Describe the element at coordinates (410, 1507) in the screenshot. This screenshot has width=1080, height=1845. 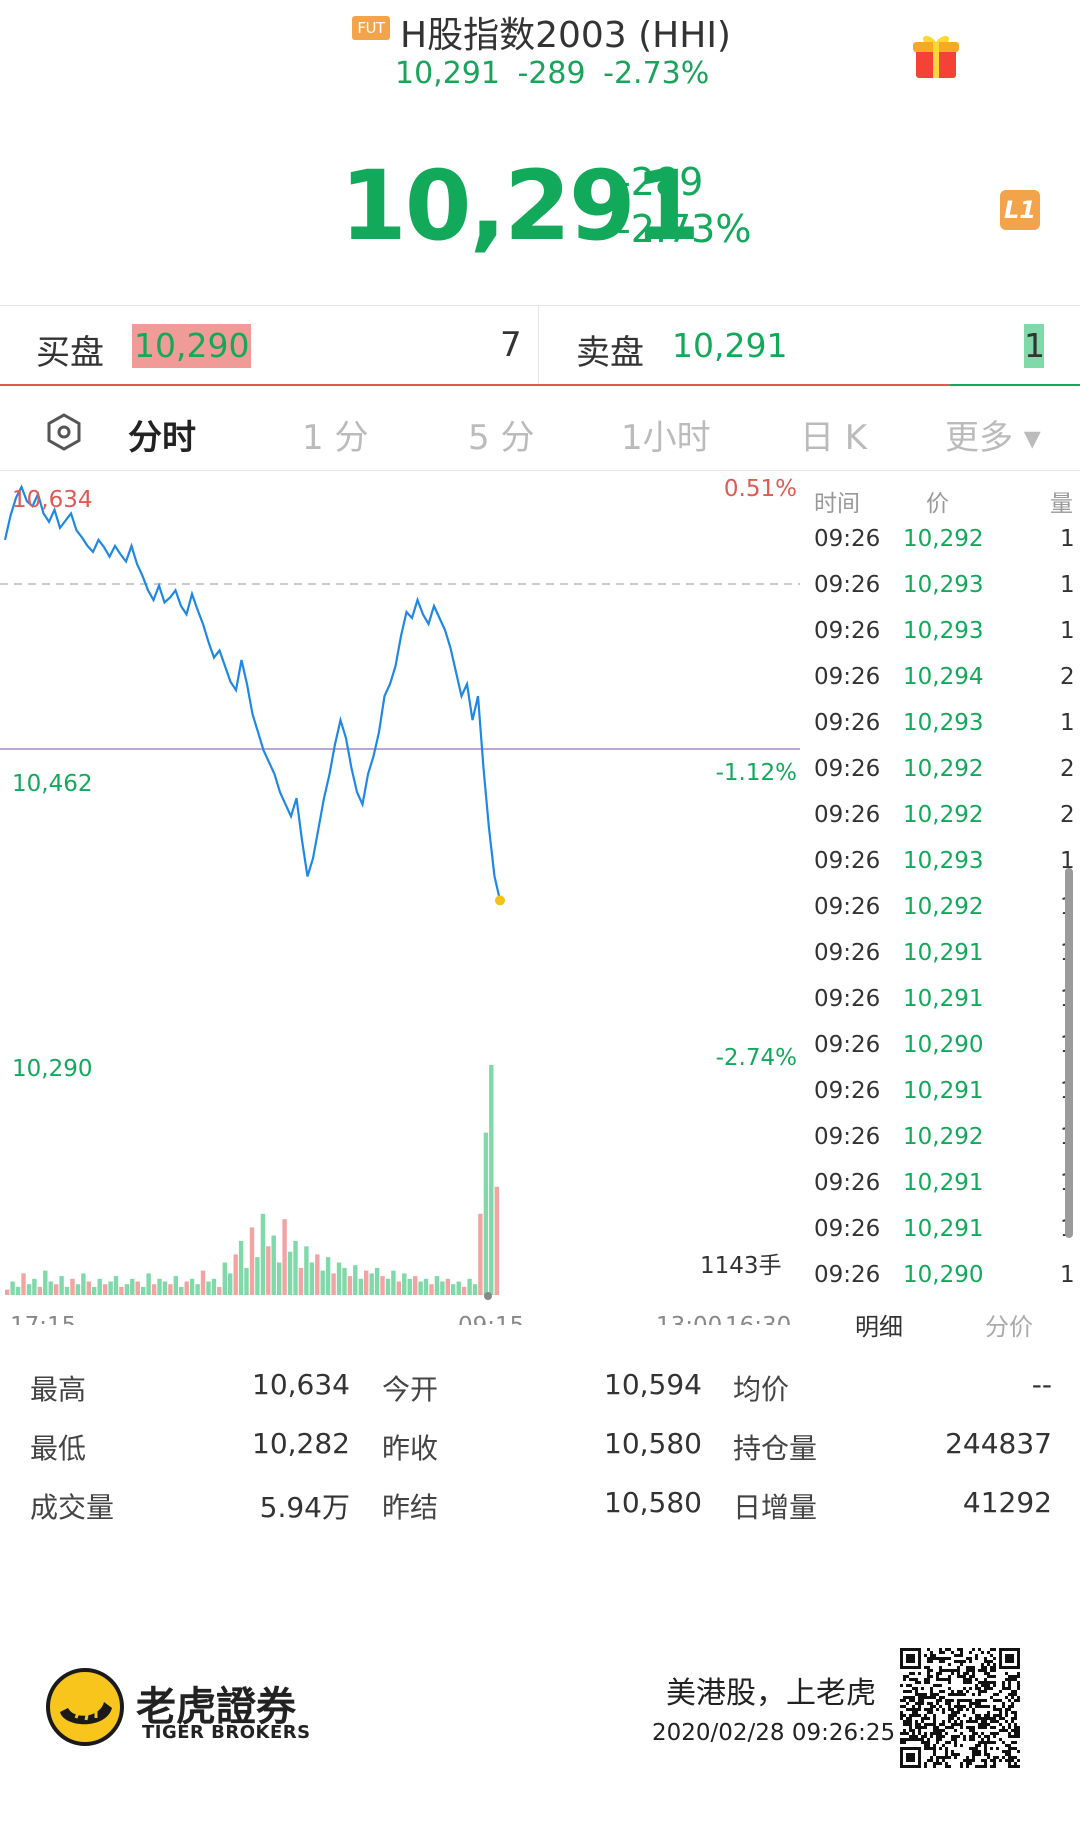
I see `stat-prev-settle-label: 昨结` at that location.